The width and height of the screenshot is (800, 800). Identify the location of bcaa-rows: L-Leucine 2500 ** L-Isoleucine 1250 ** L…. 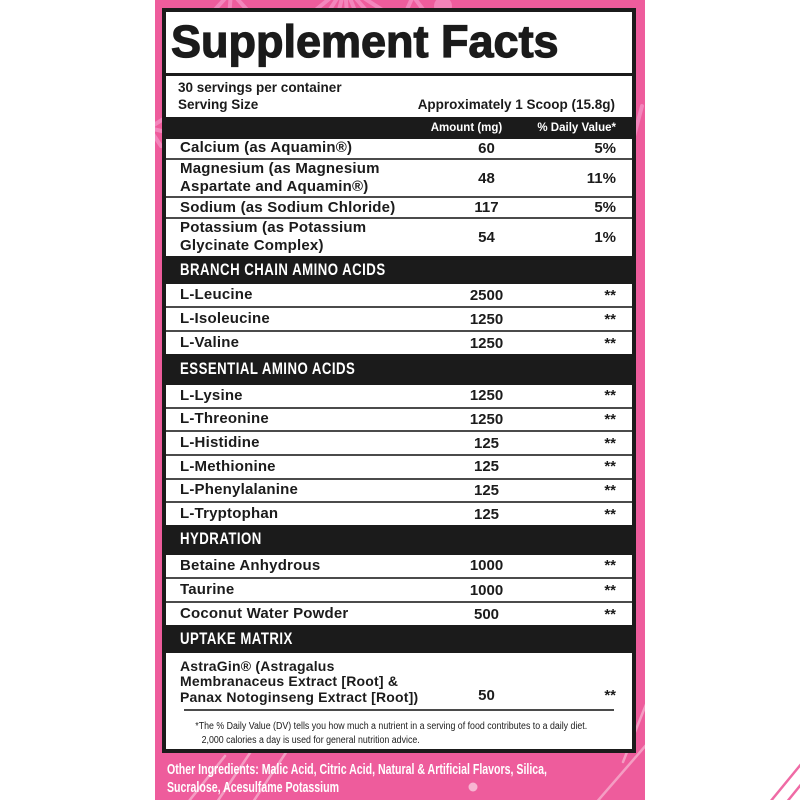
(399, 319).